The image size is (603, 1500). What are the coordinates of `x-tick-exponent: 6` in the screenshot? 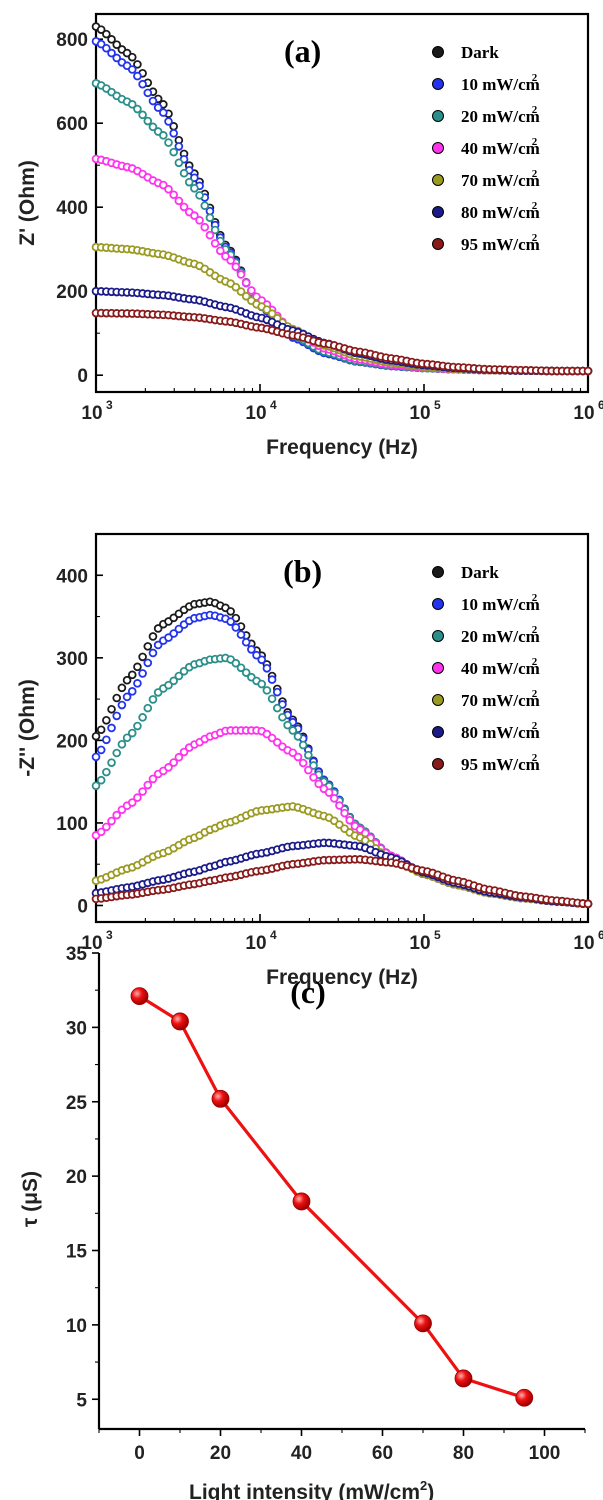 It's located at (600, 935).